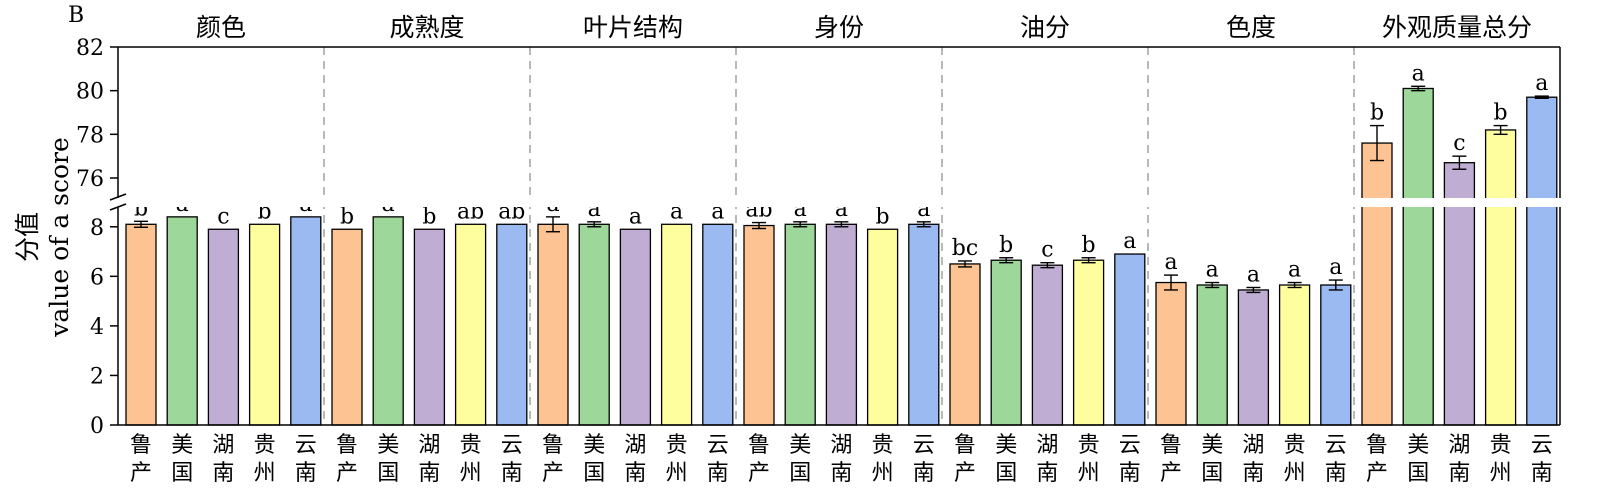 This screenshot has width=1600, height=503. Describe the element at coordinates (839, 27) in the screenshot. I see `group-title: 身份` at that location.